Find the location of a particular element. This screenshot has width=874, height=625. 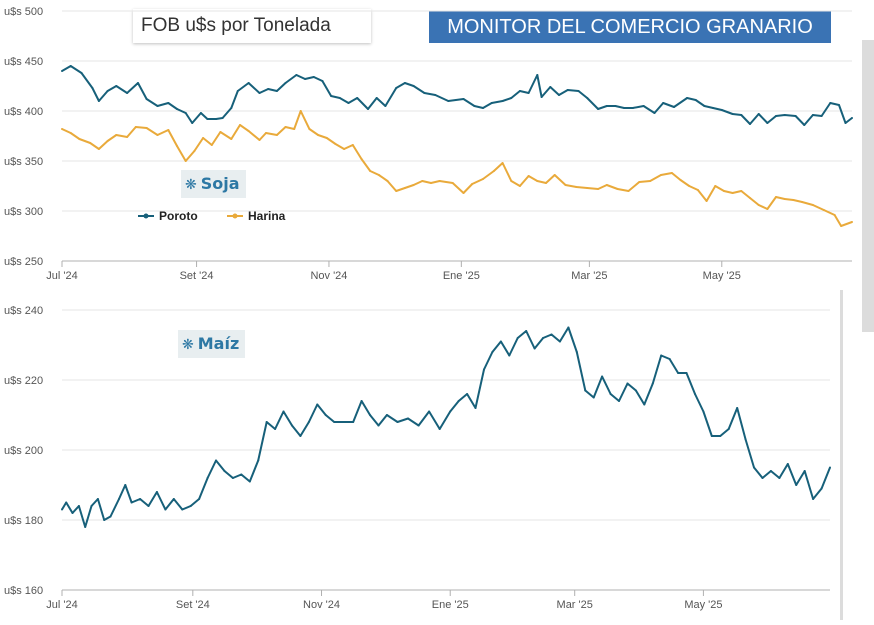

scrollbar-track is located at coordinates (868, 186).